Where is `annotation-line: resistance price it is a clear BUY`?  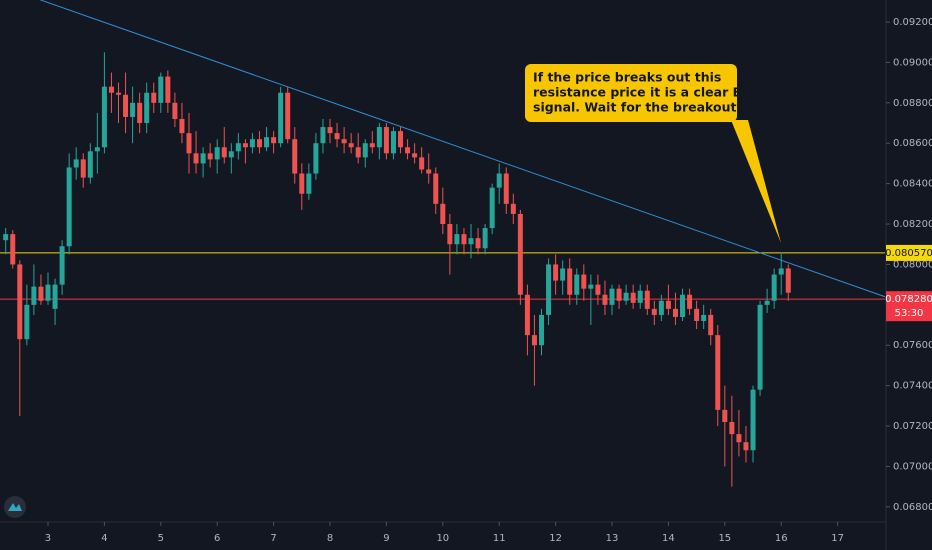
annotation-line: resistance price it is a clear BUY is located at coordinates (647, 92).